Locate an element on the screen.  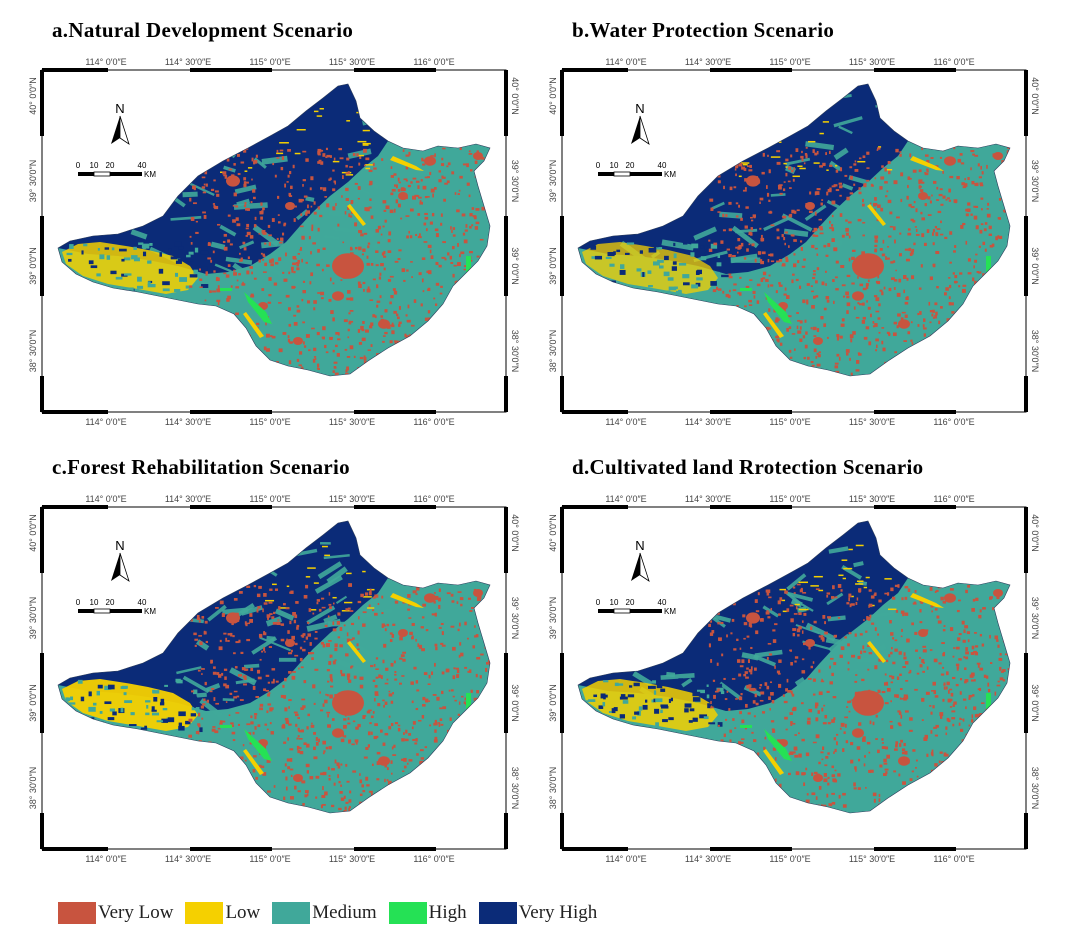
legend: Very Low Low Medium High Very High is located at coordinates (333, 913).